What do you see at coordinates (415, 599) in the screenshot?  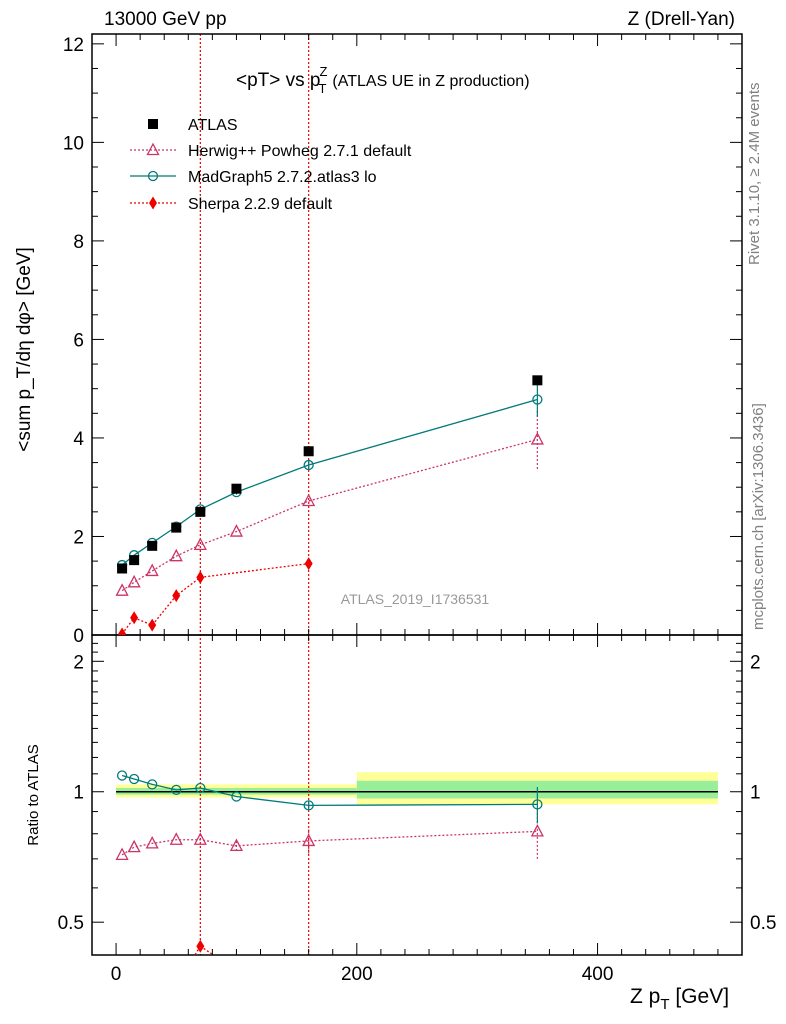 I see `analysis-watermark: ATLAS_2019_I1736531` at bounding box center [415, 599].